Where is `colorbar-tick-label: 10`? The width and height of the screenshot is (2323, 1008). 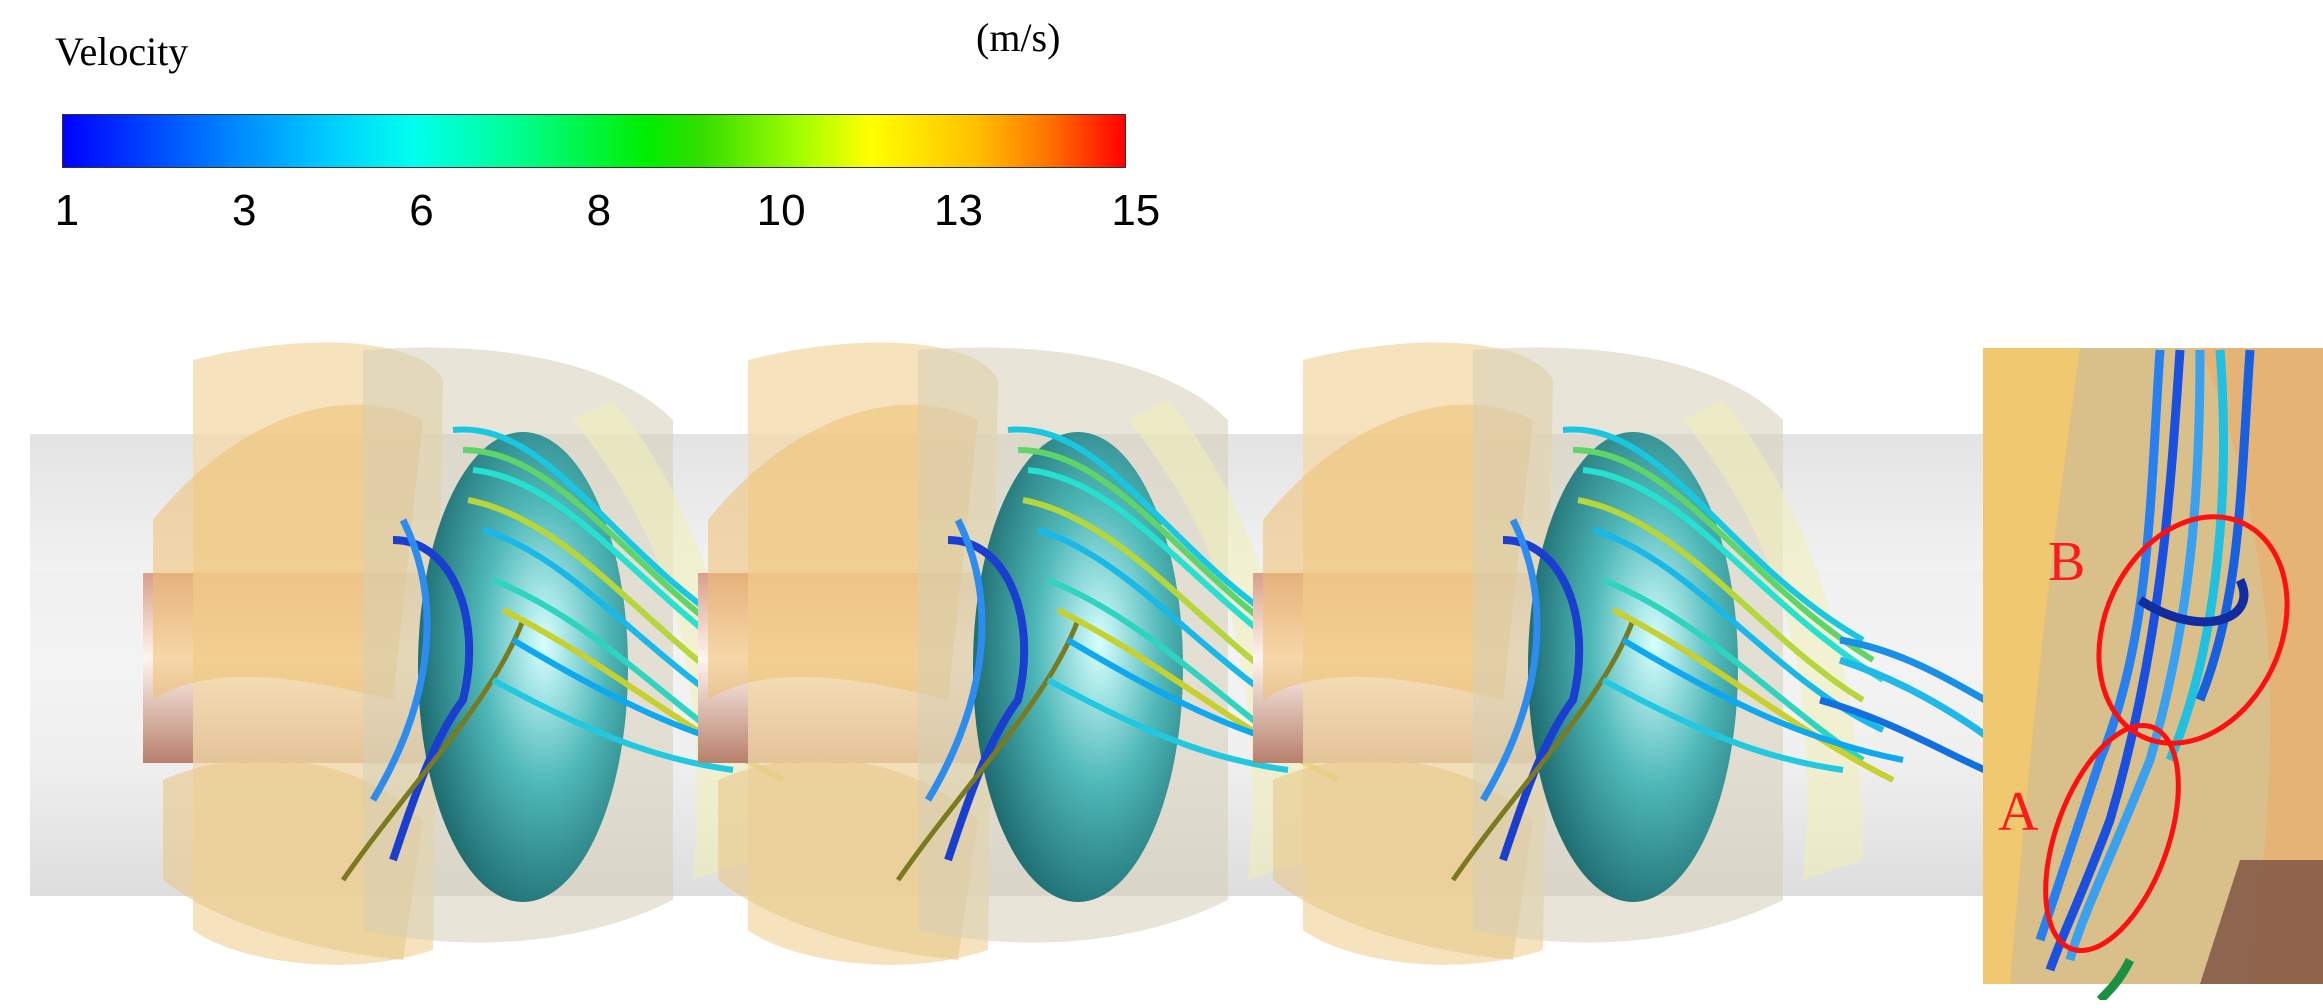 colorbar-tick-label: 10 is located at coordinates (781, 210).